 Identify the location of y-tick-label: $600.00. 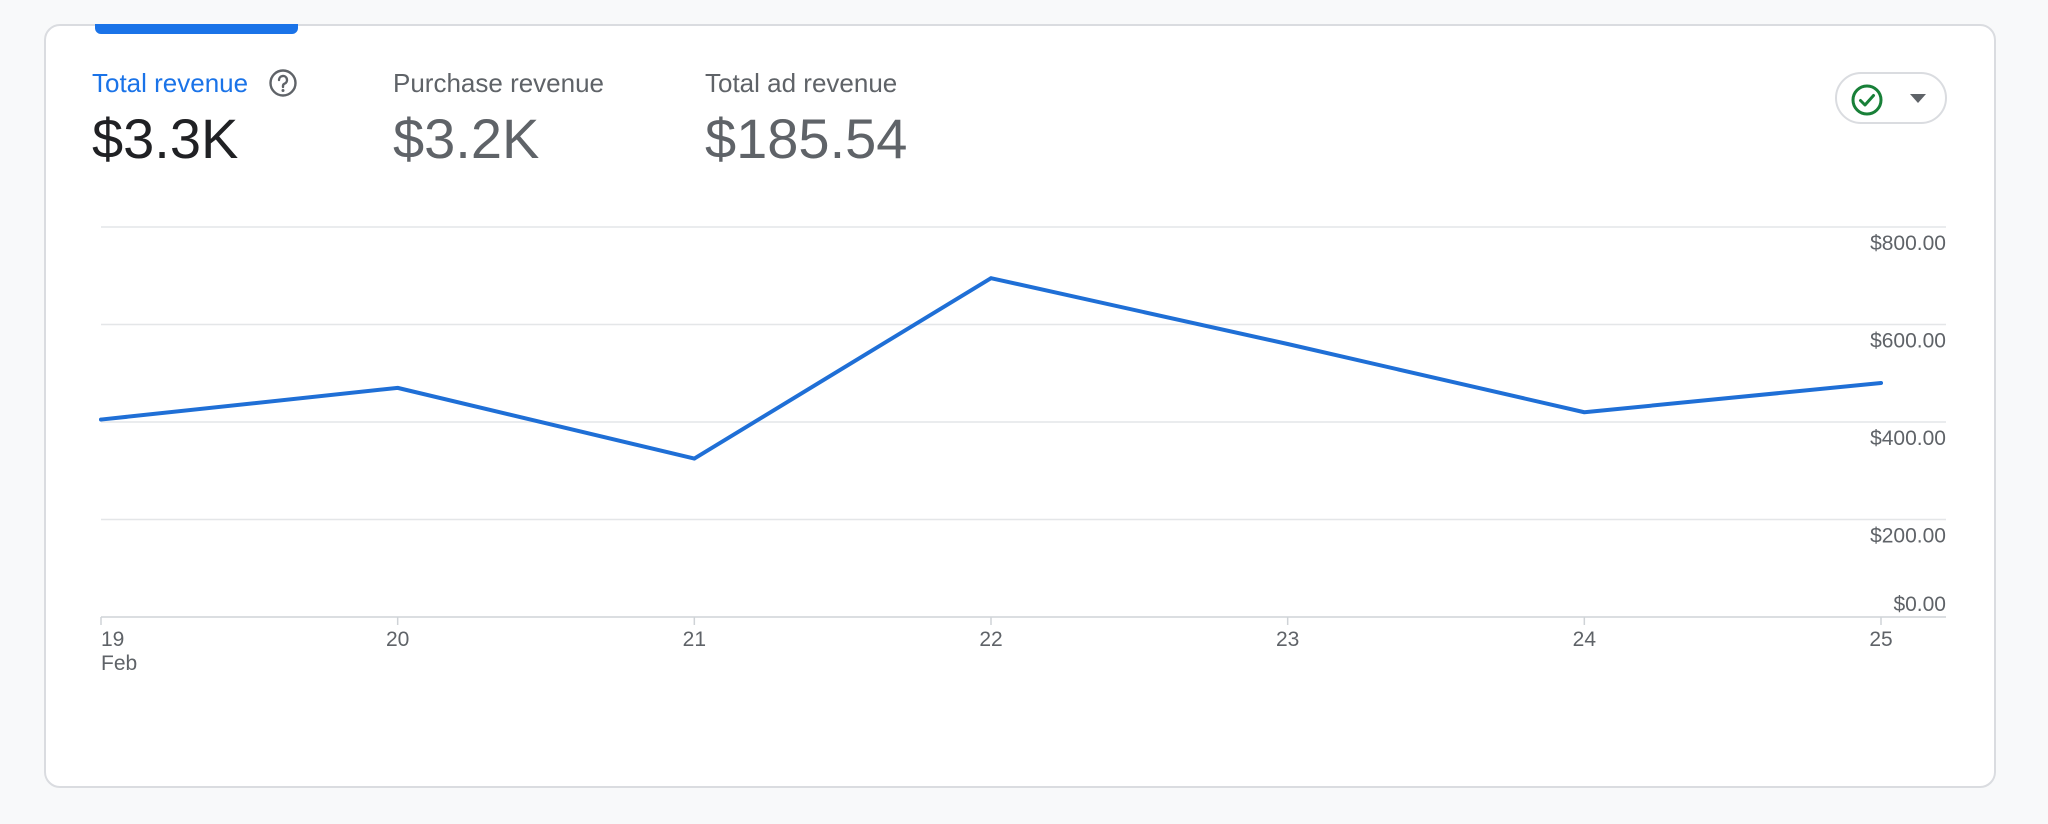
(1908, 341).